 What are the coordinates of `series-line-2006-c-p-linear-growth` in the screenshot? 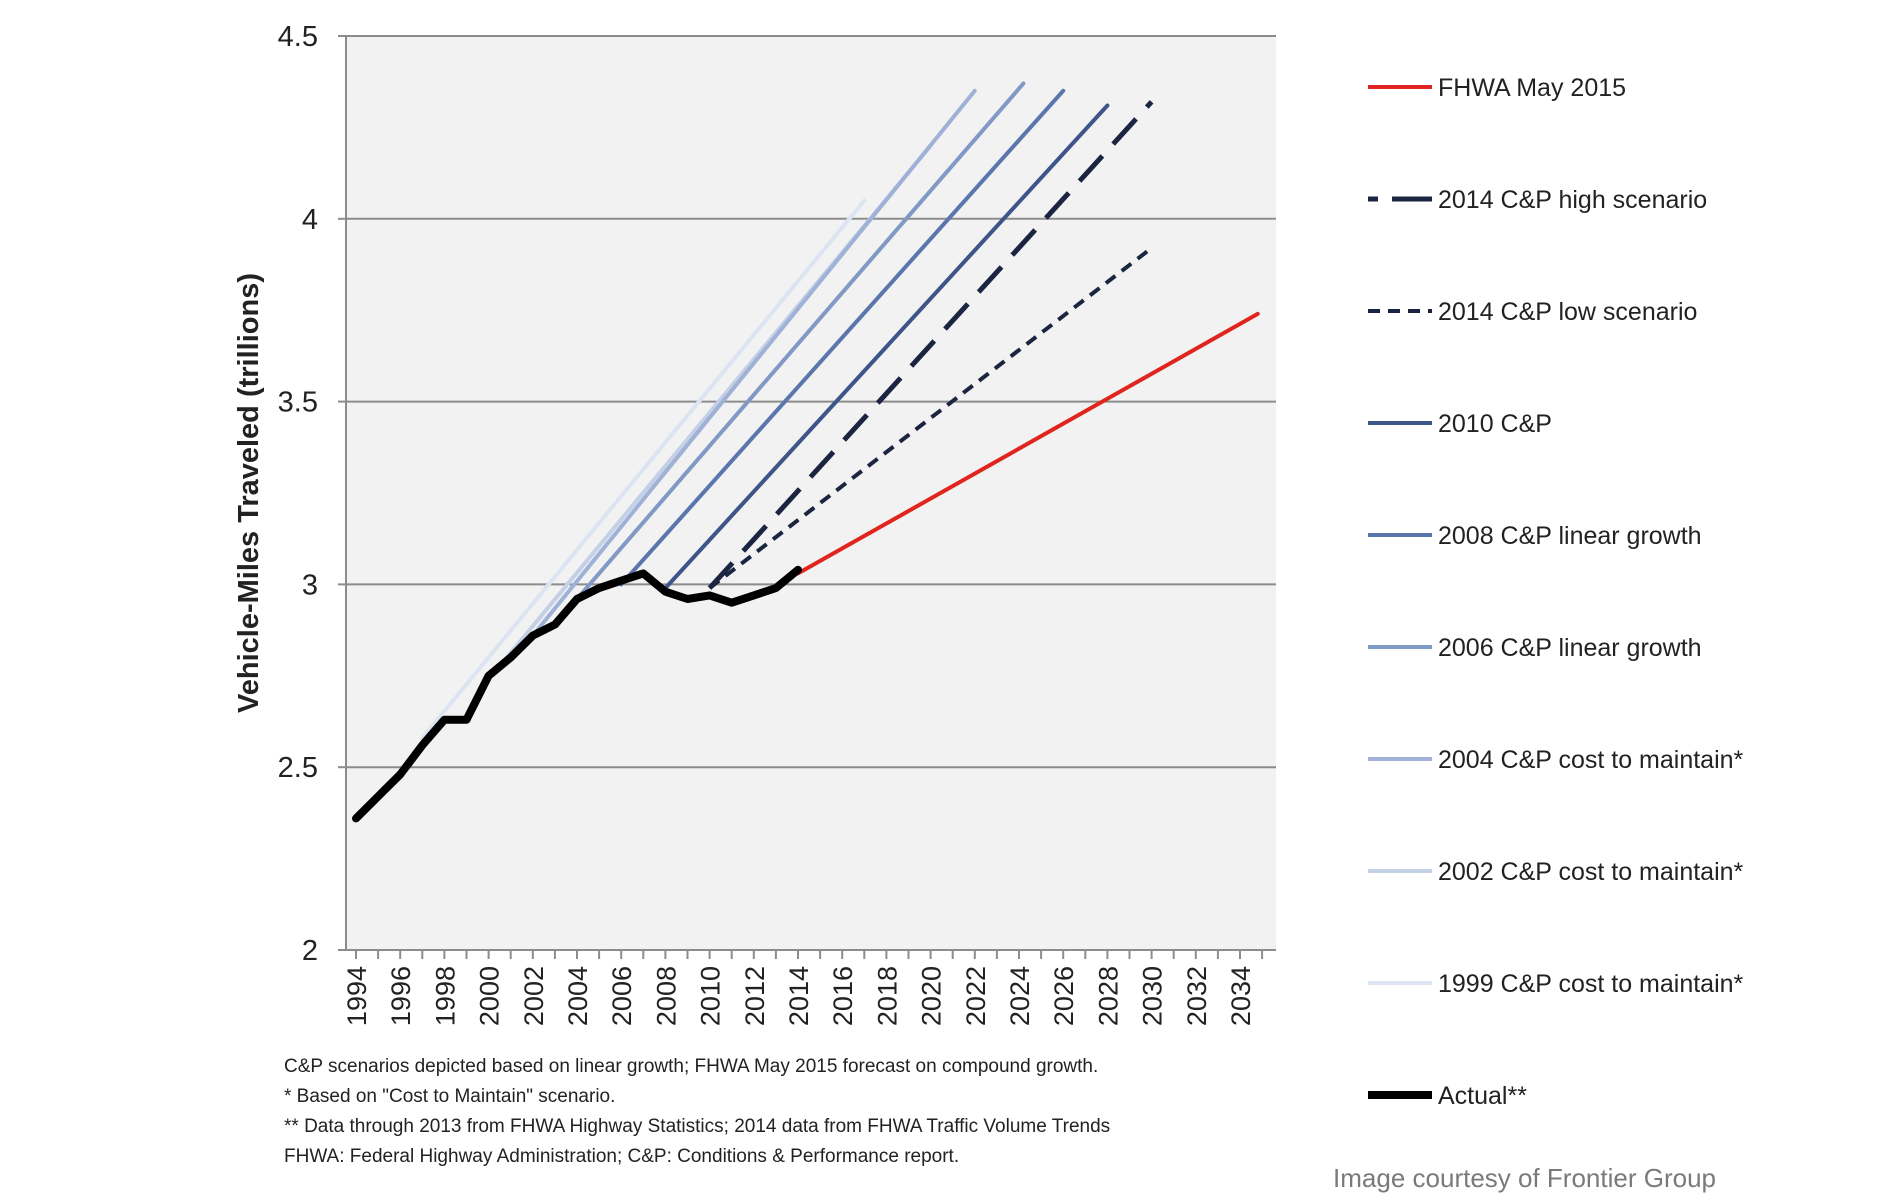 It's located at (800, 341).